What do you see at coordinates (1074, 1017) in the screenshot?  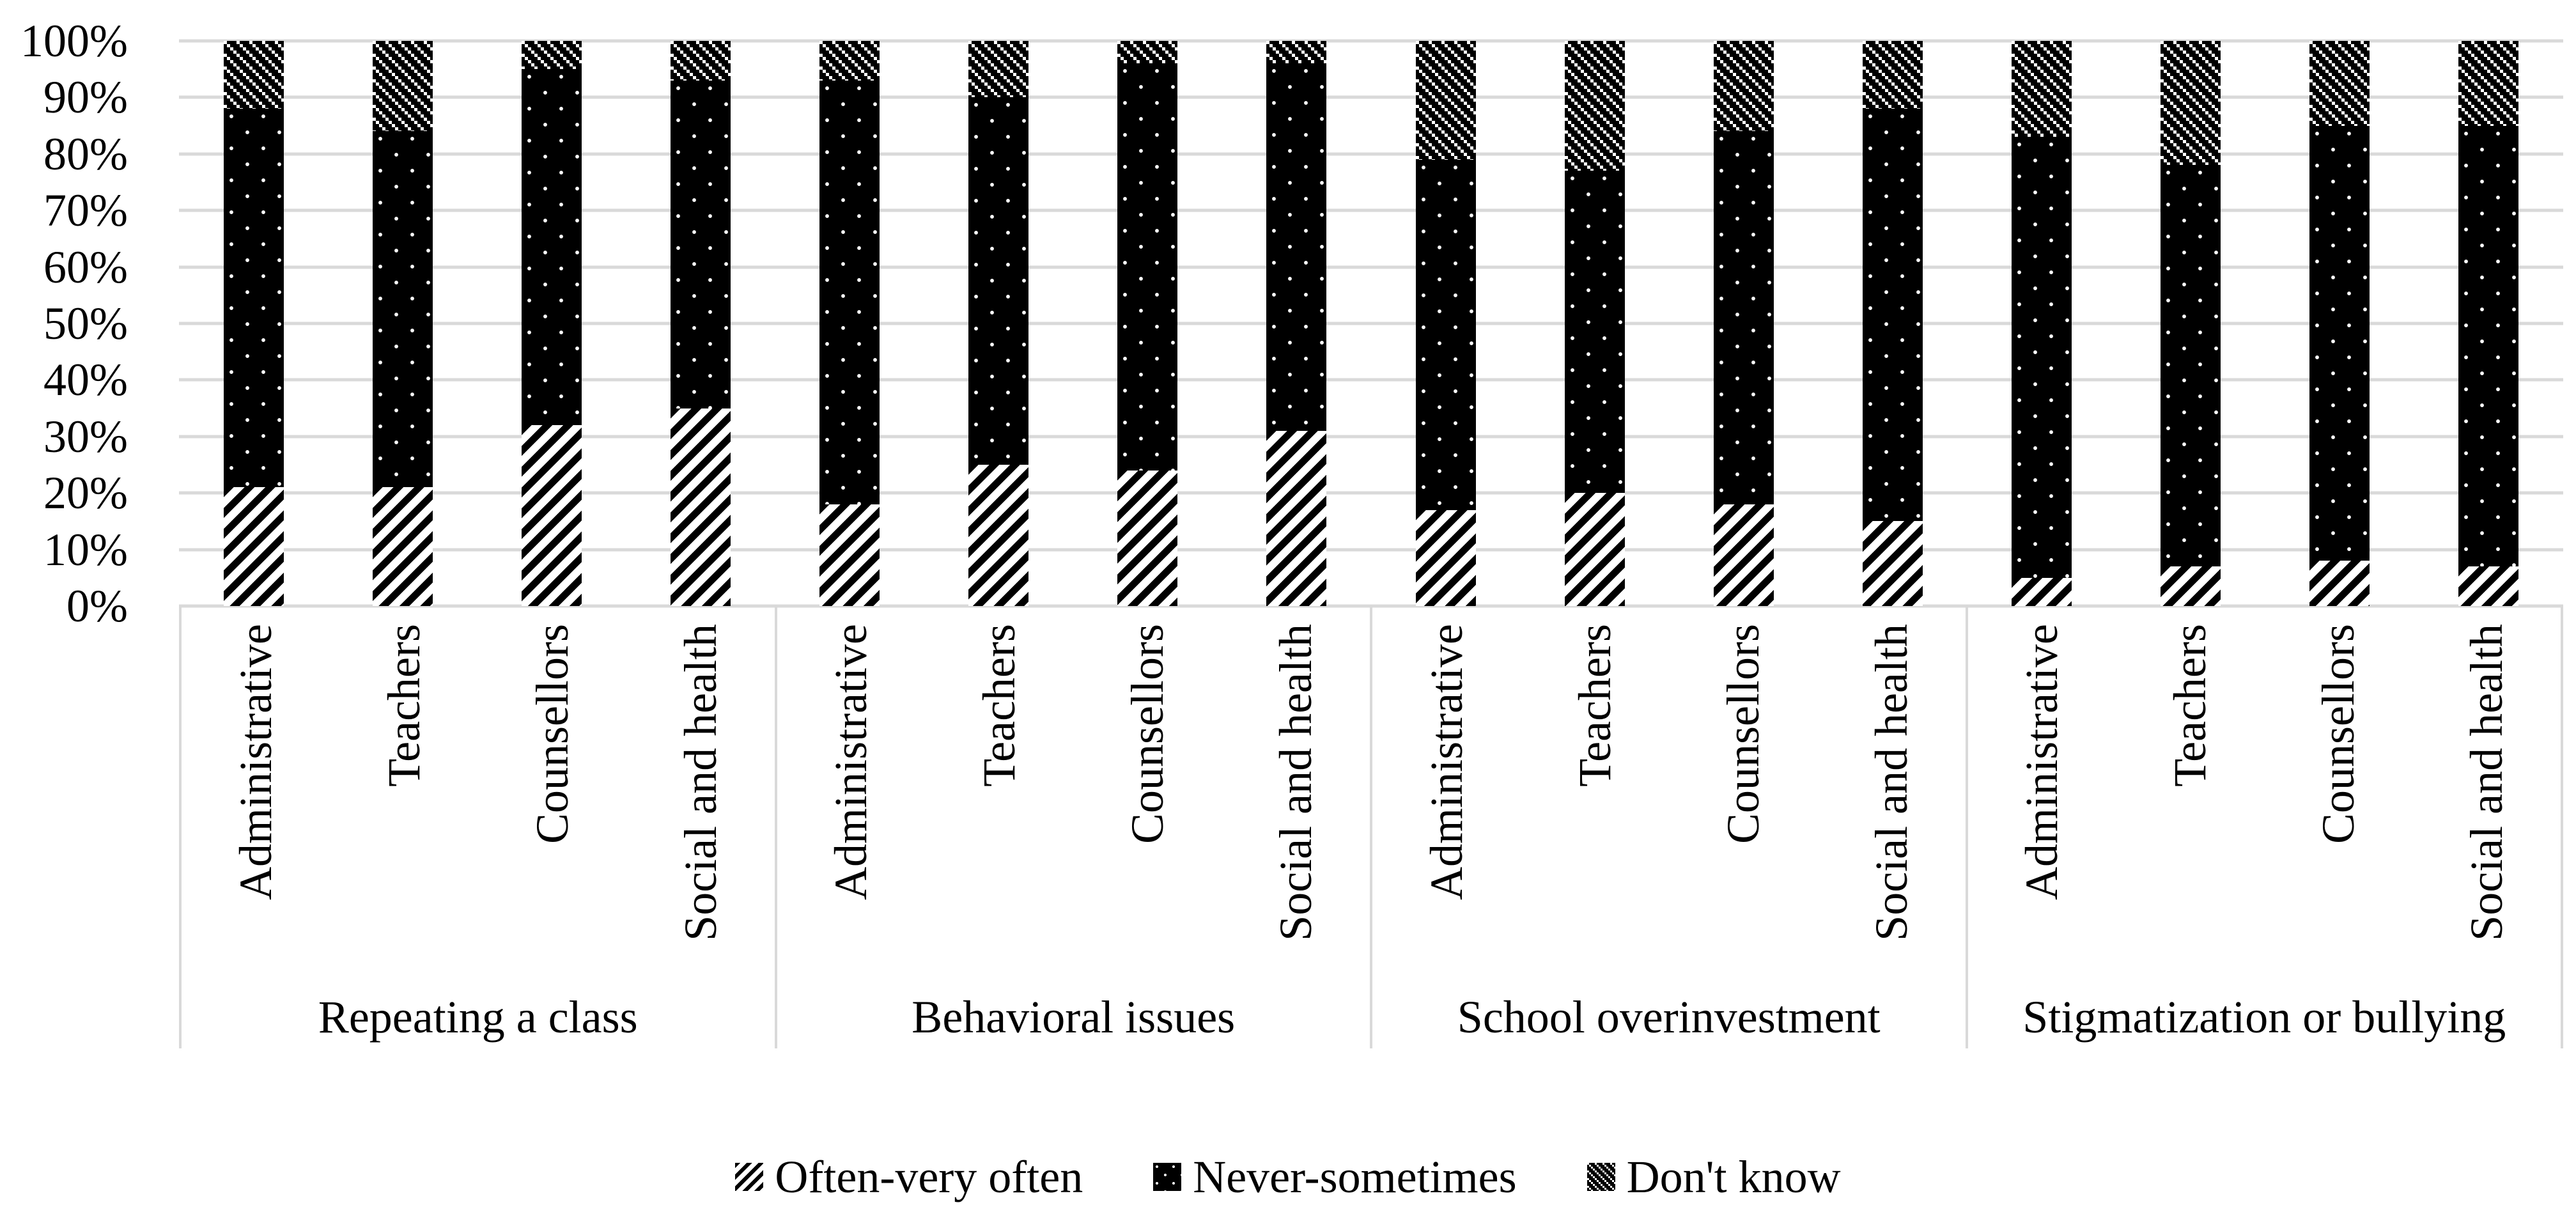 I see `group-label: Behavioral issues` at bounding box center [1074, 1017].